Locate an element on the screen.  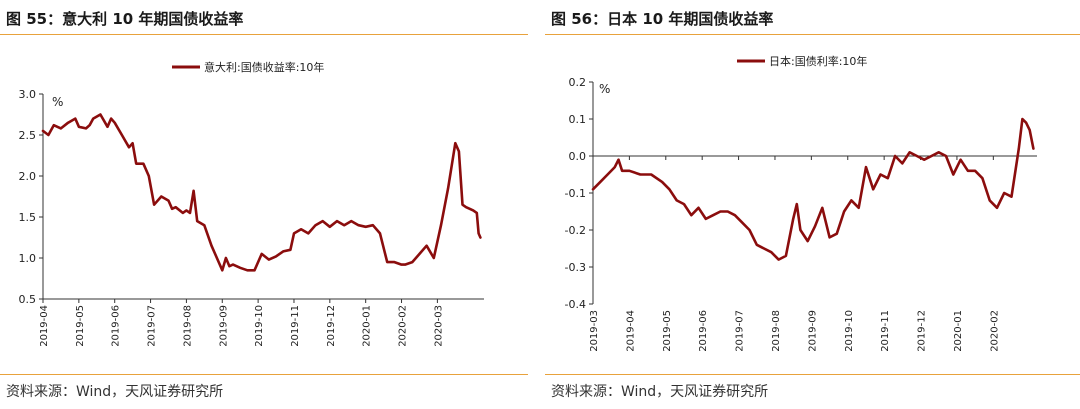
y-tick-label: -0.2 is located at coordinates (575, 230).